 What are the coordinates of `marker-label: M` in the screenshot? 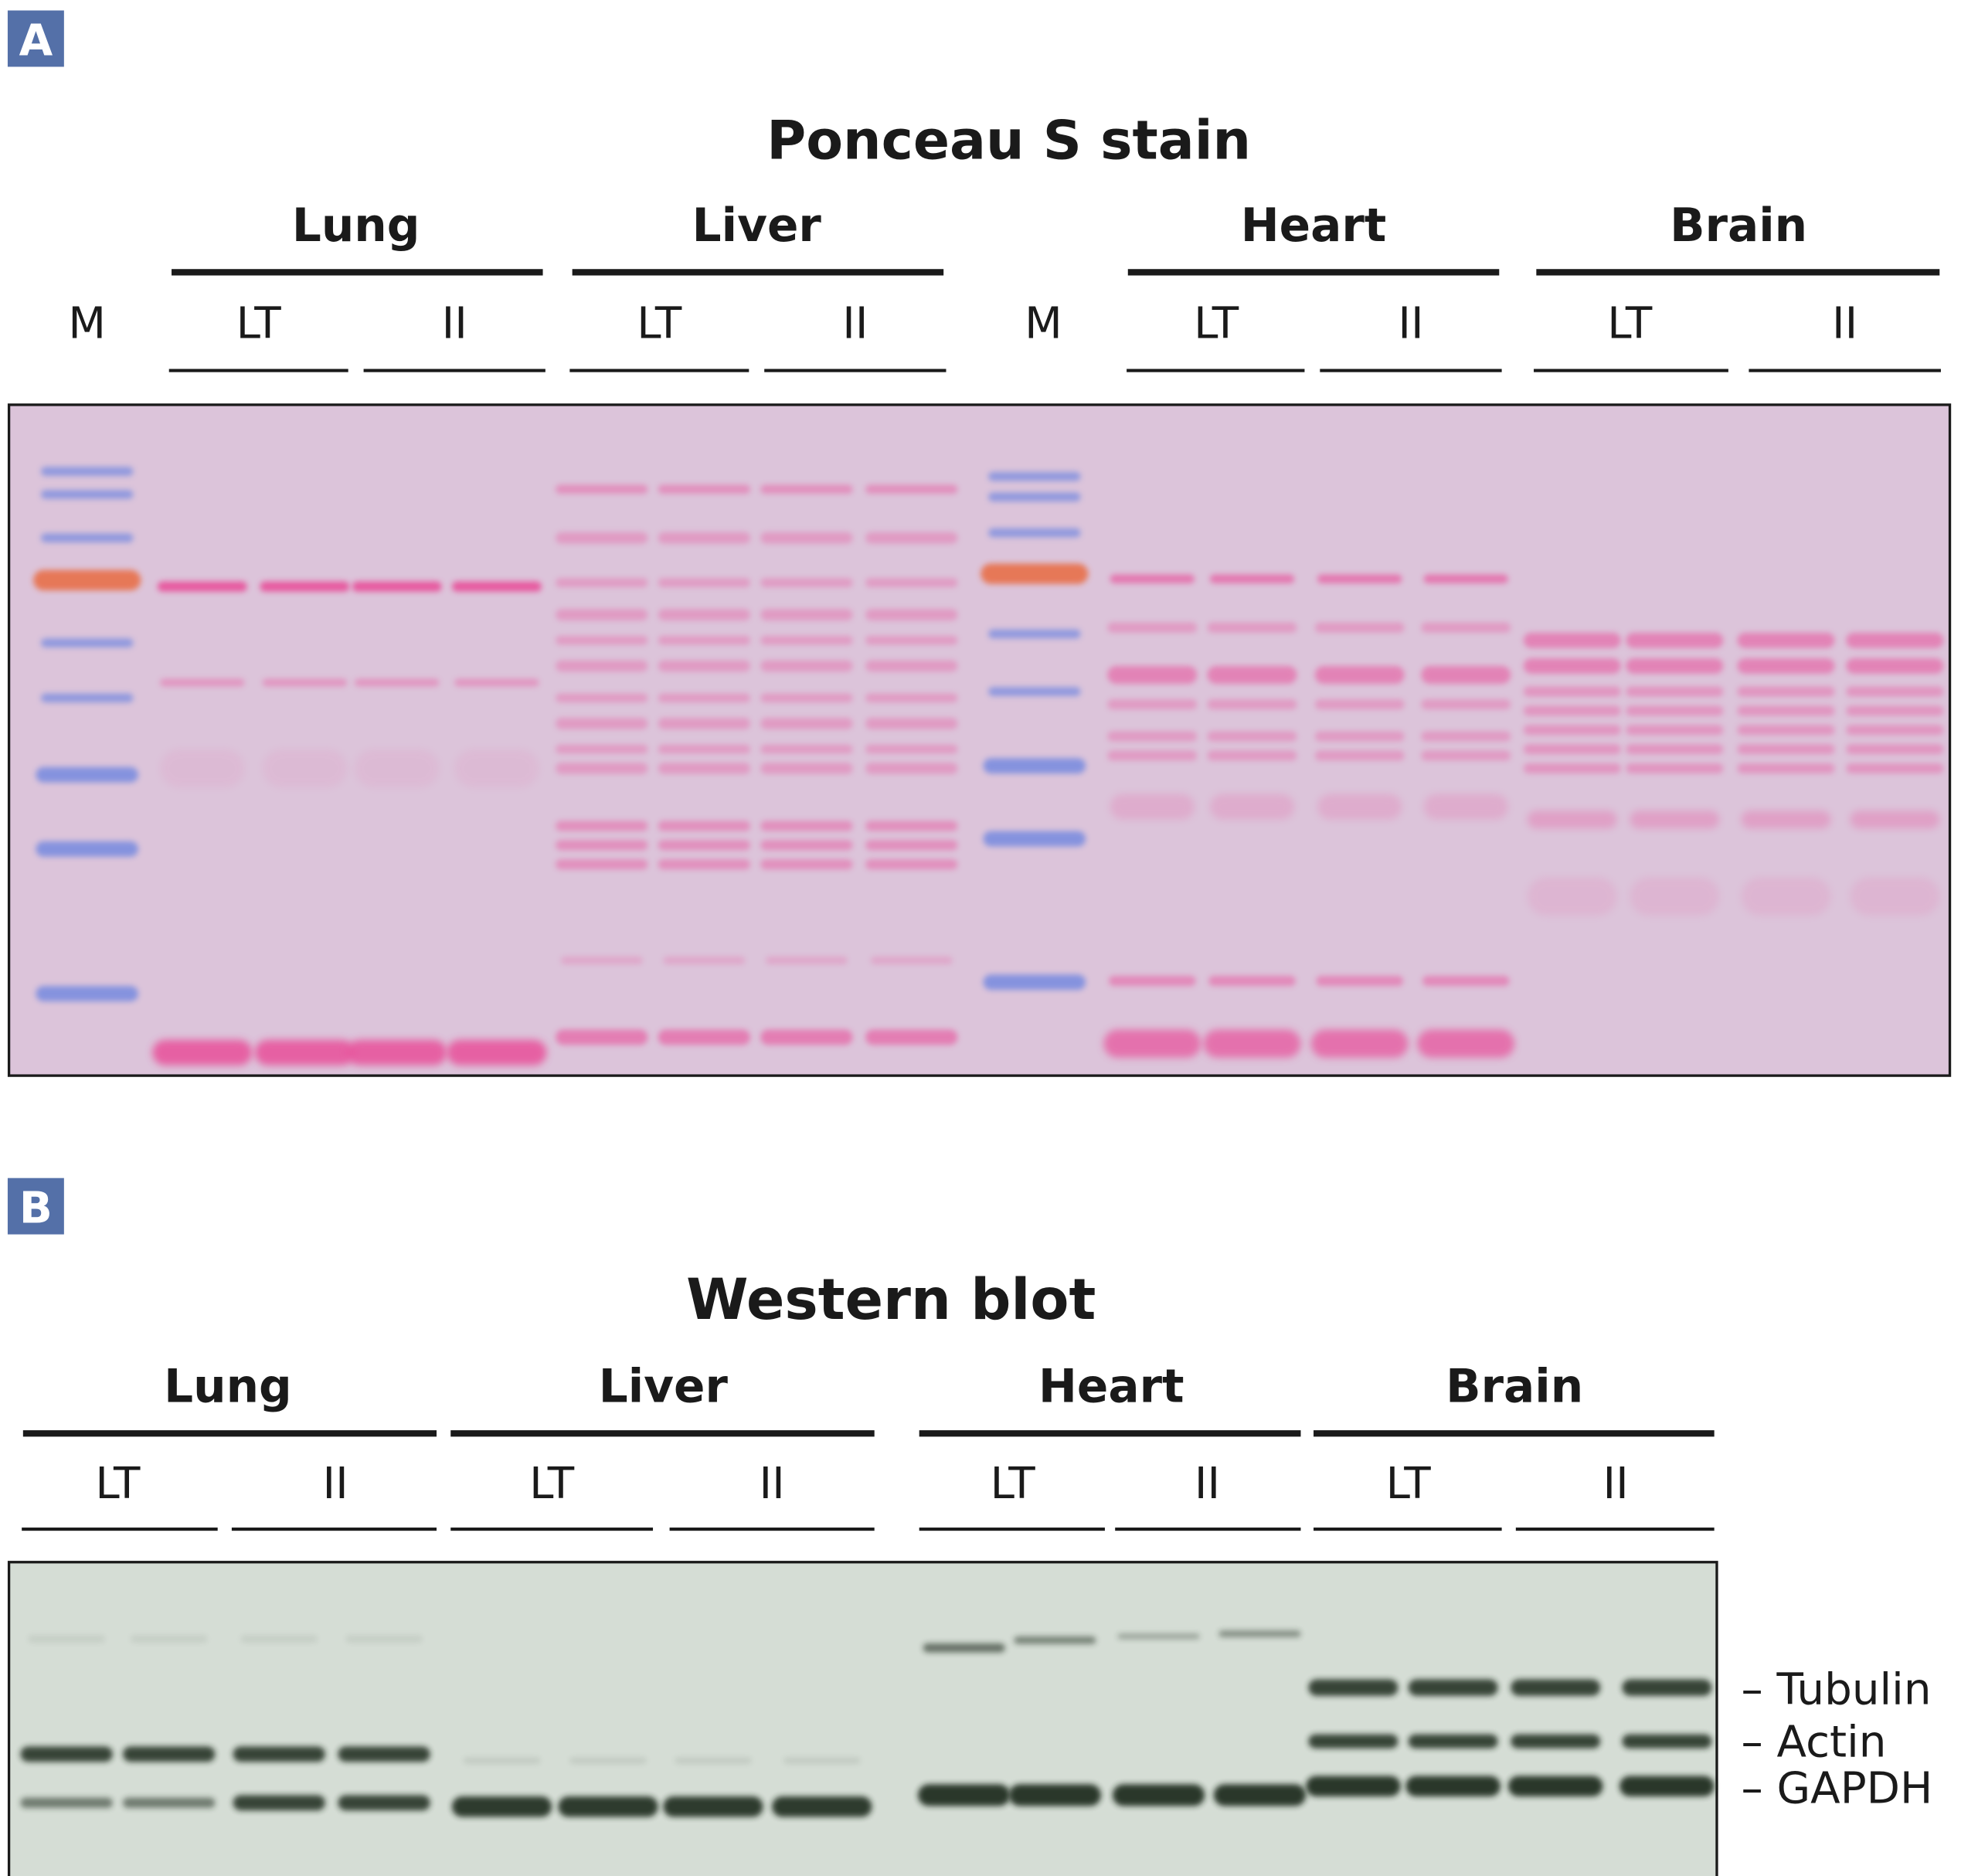 It's located at (1043, 324).